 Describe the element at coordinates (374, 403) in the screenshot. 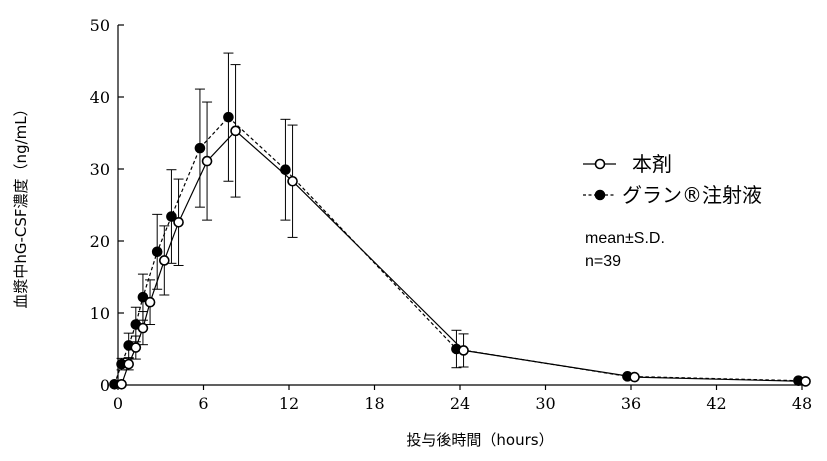

I see `x-tick-label: 18` at that location.